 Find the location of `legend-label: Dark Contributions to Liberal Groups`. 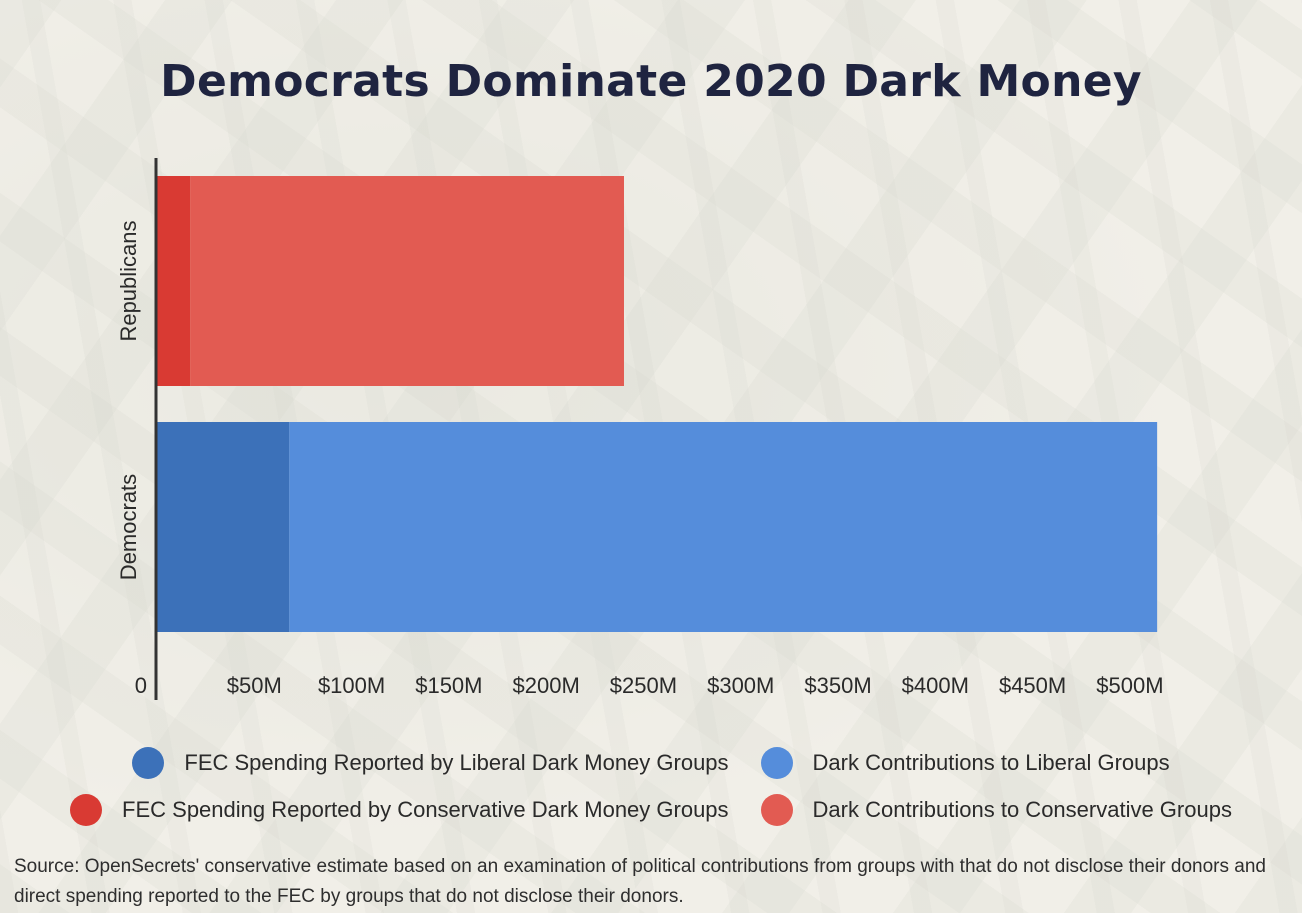

legend-label: Dark Contributions to Liberal Groups is located at coordinates (991, 762).